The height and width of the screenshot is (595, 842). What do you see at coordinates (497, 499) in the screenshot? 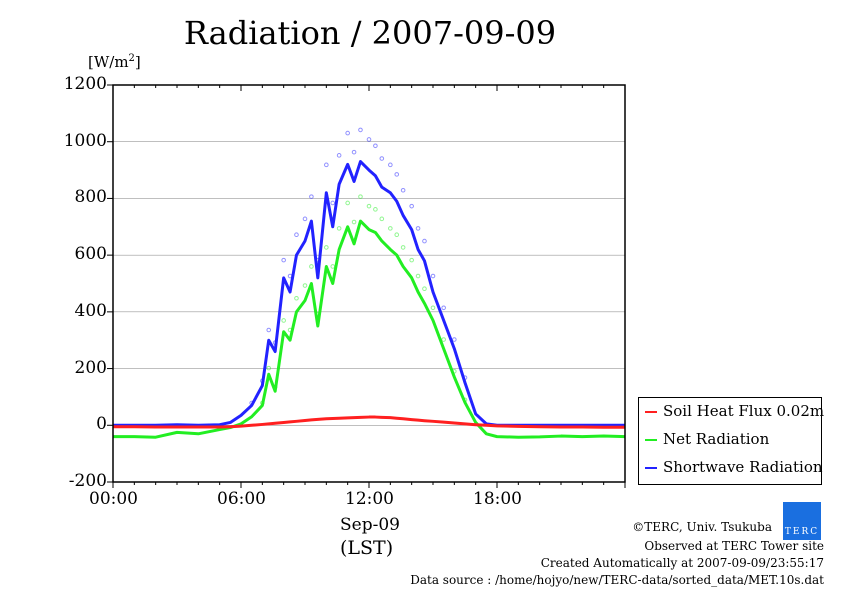
I see `x-tick-label: 18:00` at bounding box center [497, 499].